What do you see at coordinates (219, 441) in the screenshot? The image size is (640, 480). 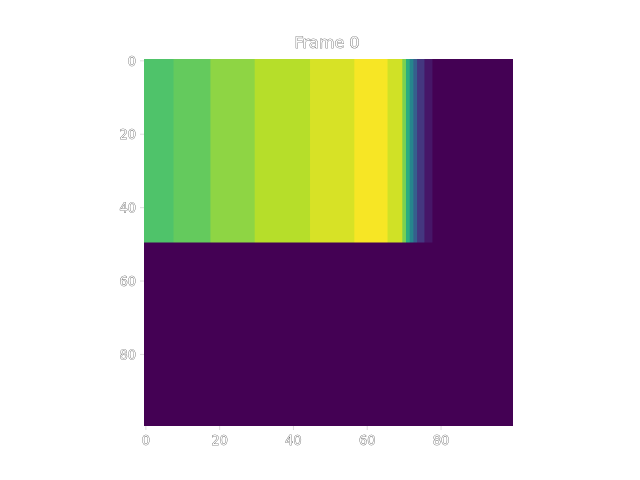 I see `x-tick-label: 20` at bounding box center [219, 441].